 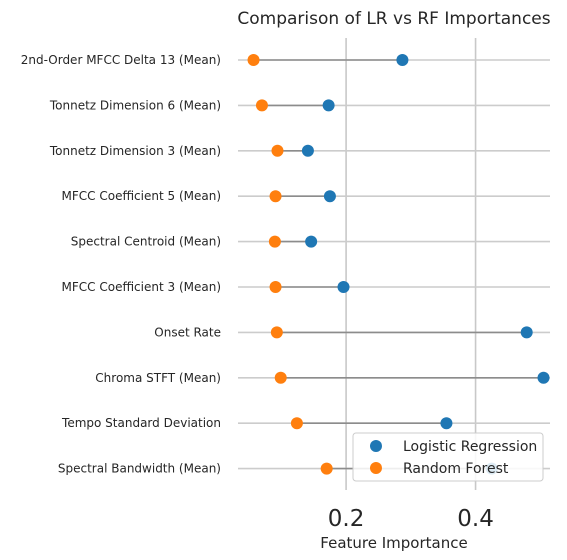 I want to click on point-random-forest-spectral-centroid-mean, so click(x=274, y=241).